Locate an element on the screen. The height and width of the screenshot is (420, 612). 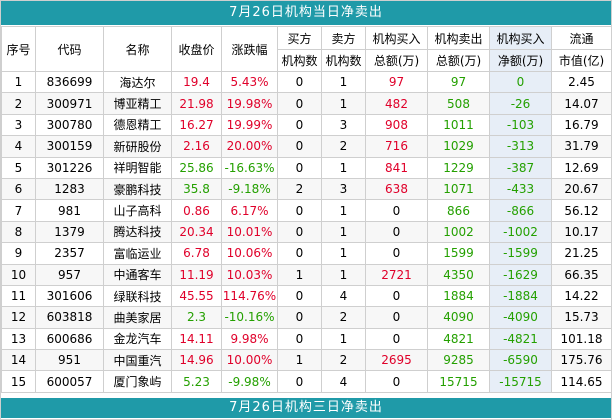
cell-net: -4821 is located at coordinates (520, 339).